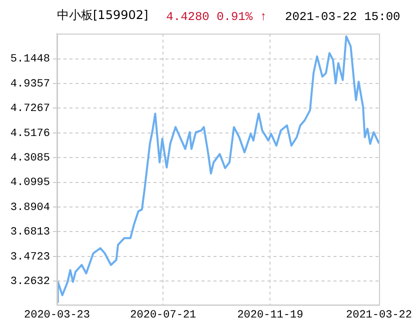 The image size is (415, 330). I want to click on y-tick-label: 3.6813, so click(30, 232).